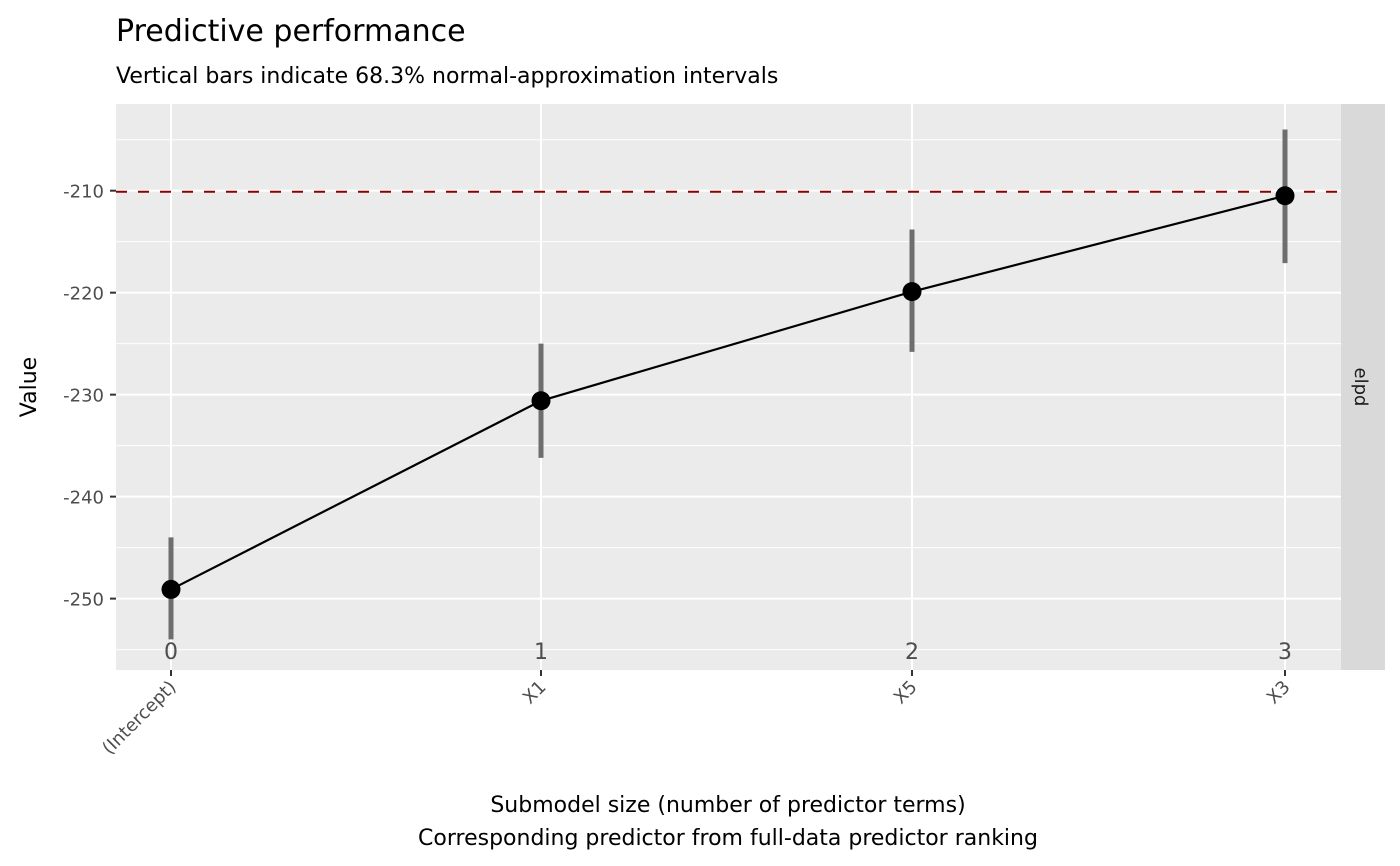 This screenshot has height=866, width=1400. Describe the element at coordinates (1279, 693) in the screenshot. I see `x-tick-label: X3` at that location.